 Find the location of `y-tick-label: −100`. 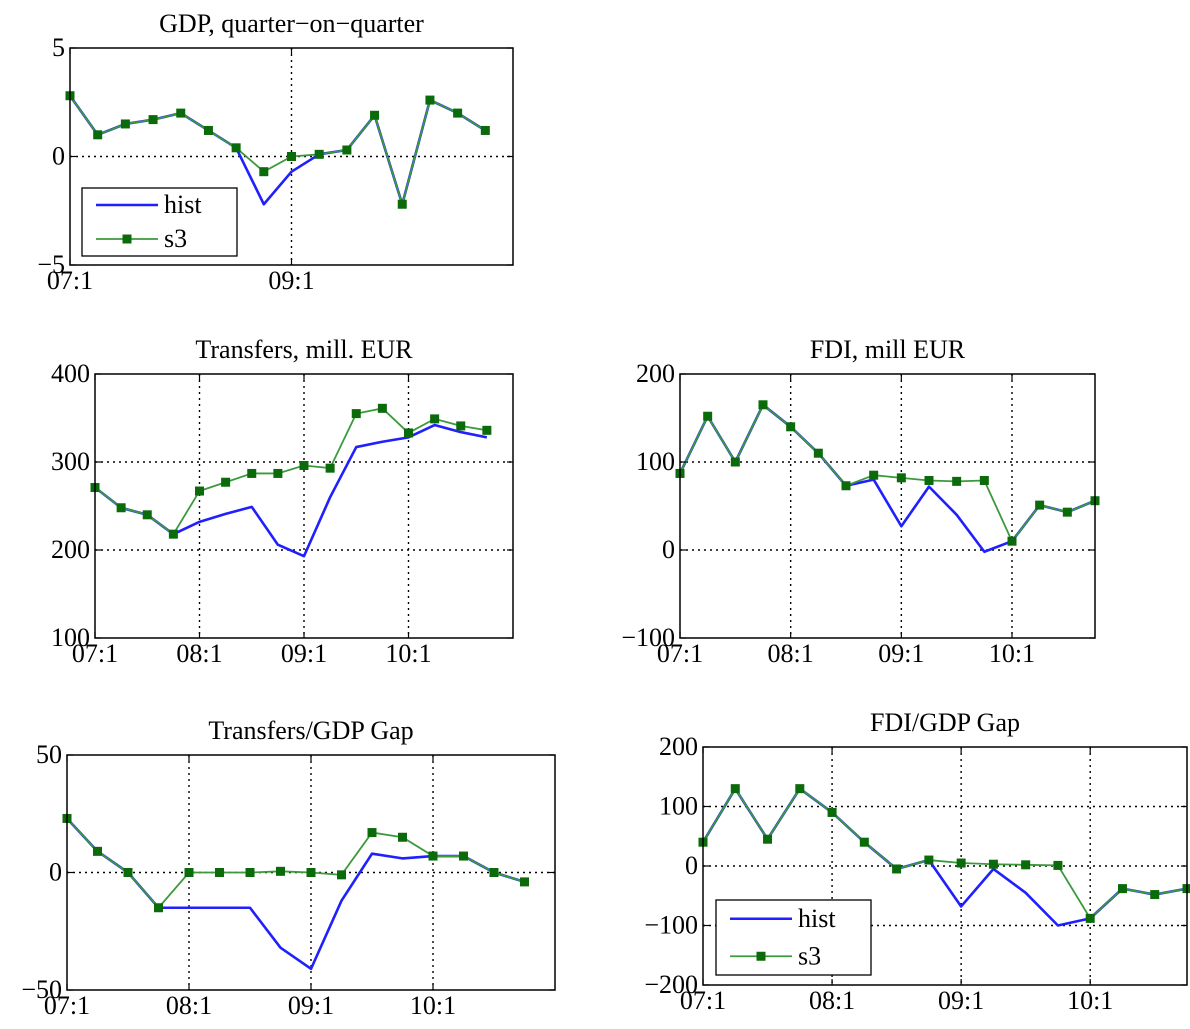

y-tick-label: −100 is located at coordinates (671, 925).